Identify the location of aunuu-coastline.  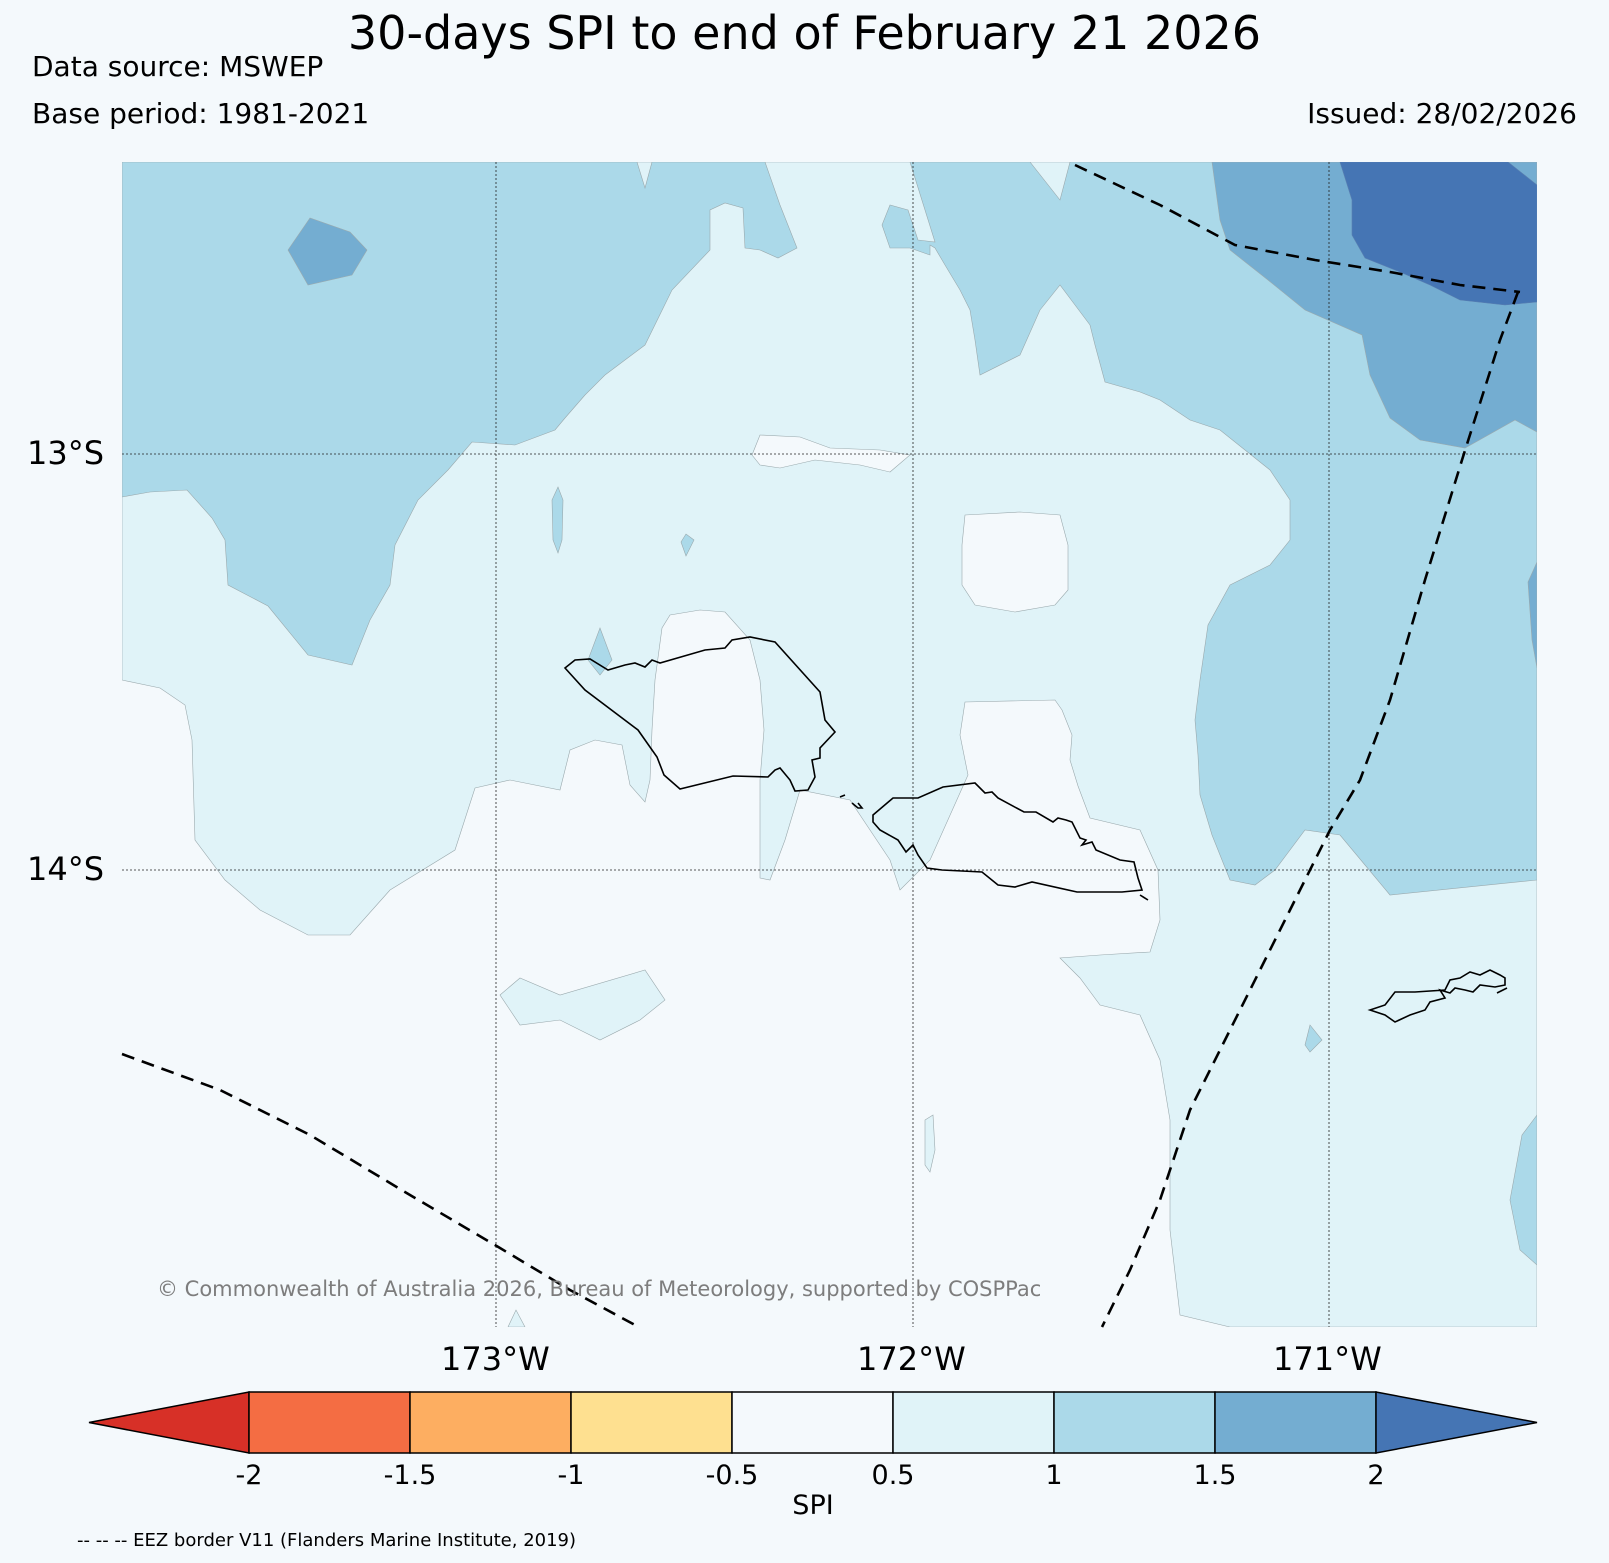
(1502, 990).